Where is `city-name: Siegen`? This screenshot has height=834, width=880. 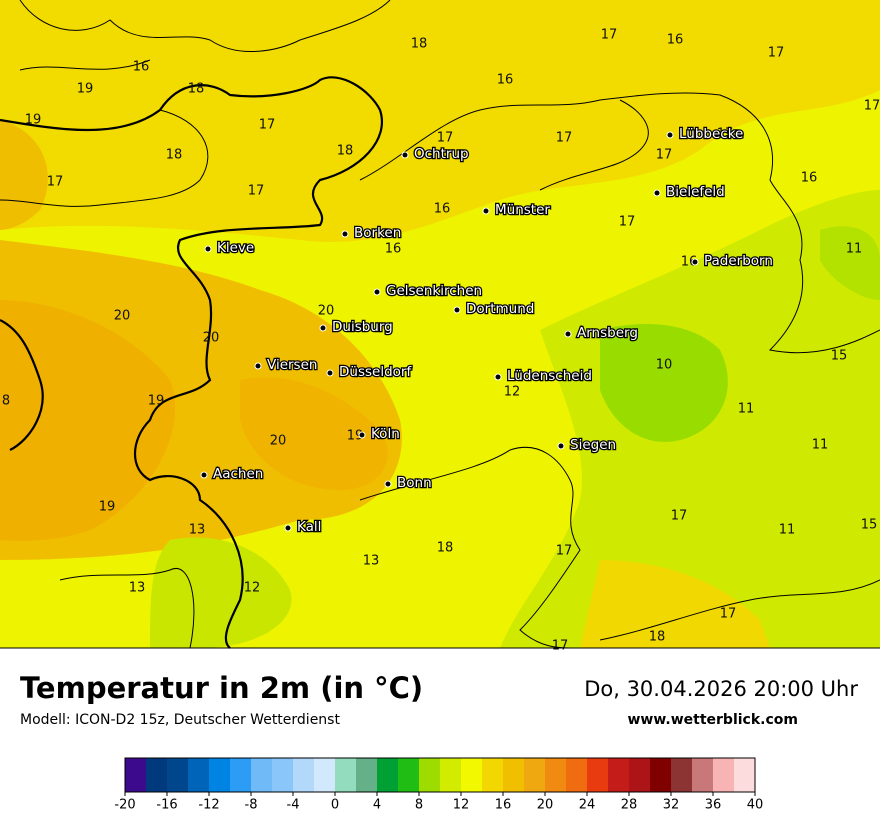
city-name: Siegen is located at coordinates (593, 445).